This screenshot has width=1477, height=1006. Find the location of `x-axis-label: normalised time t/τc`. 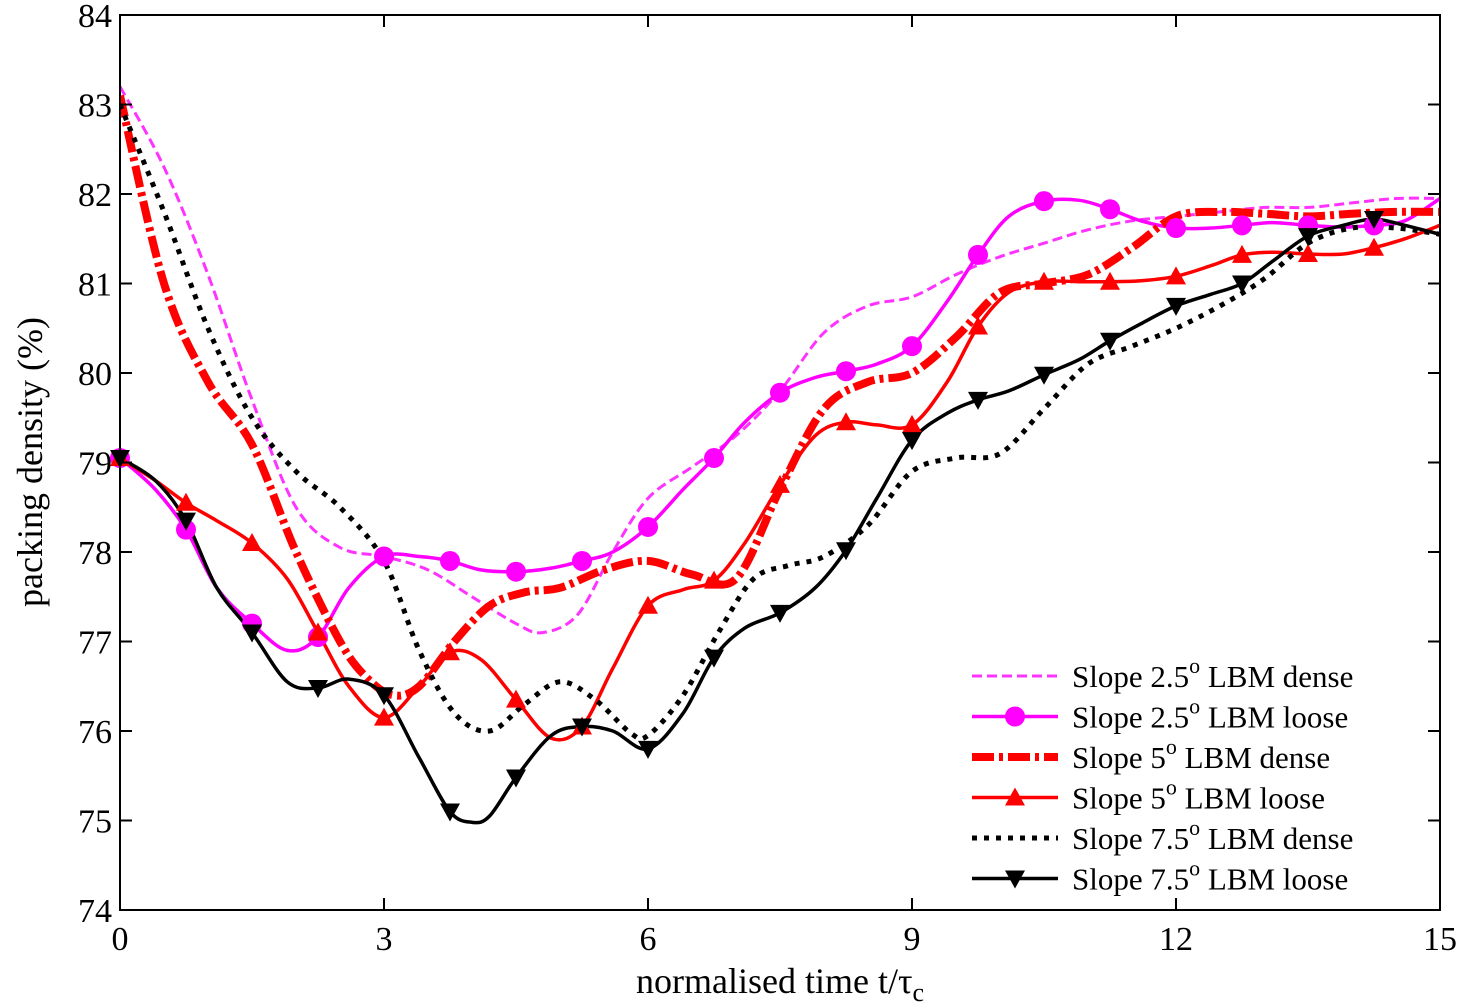

x-axis-label: normalised time t/τc is located at coordinates (780, 983).